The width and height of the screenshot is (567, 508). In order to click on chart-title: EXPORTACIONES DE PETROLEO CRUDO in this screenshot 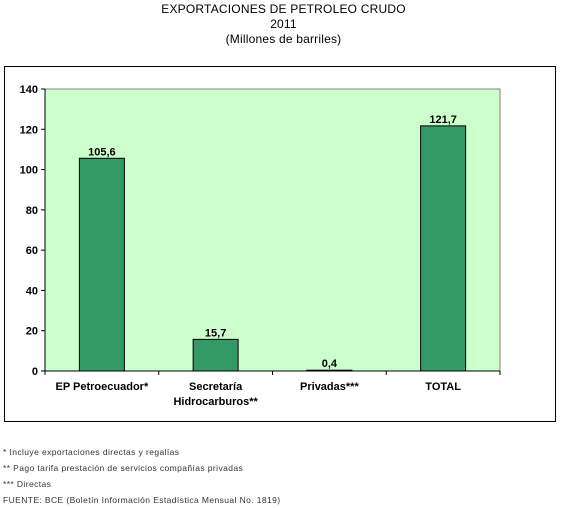, I will do `click(283, 9)`.